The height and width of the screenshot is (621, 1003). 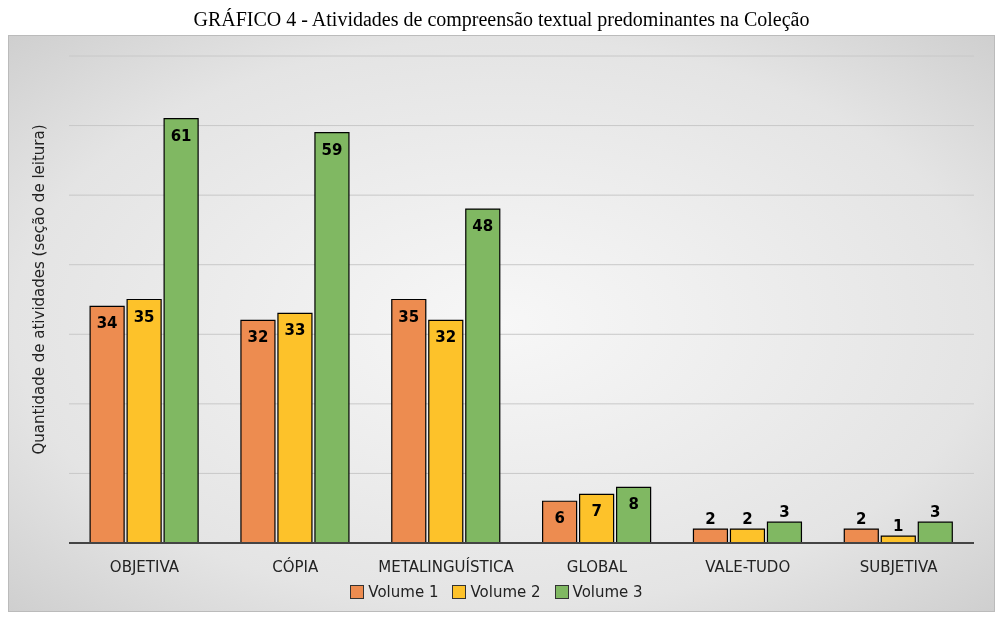 What do you see at coordinates (899, 566) in the screenshot?
I see `x-tick-label: SUBJETIVA` at bounding box center [899, 566].